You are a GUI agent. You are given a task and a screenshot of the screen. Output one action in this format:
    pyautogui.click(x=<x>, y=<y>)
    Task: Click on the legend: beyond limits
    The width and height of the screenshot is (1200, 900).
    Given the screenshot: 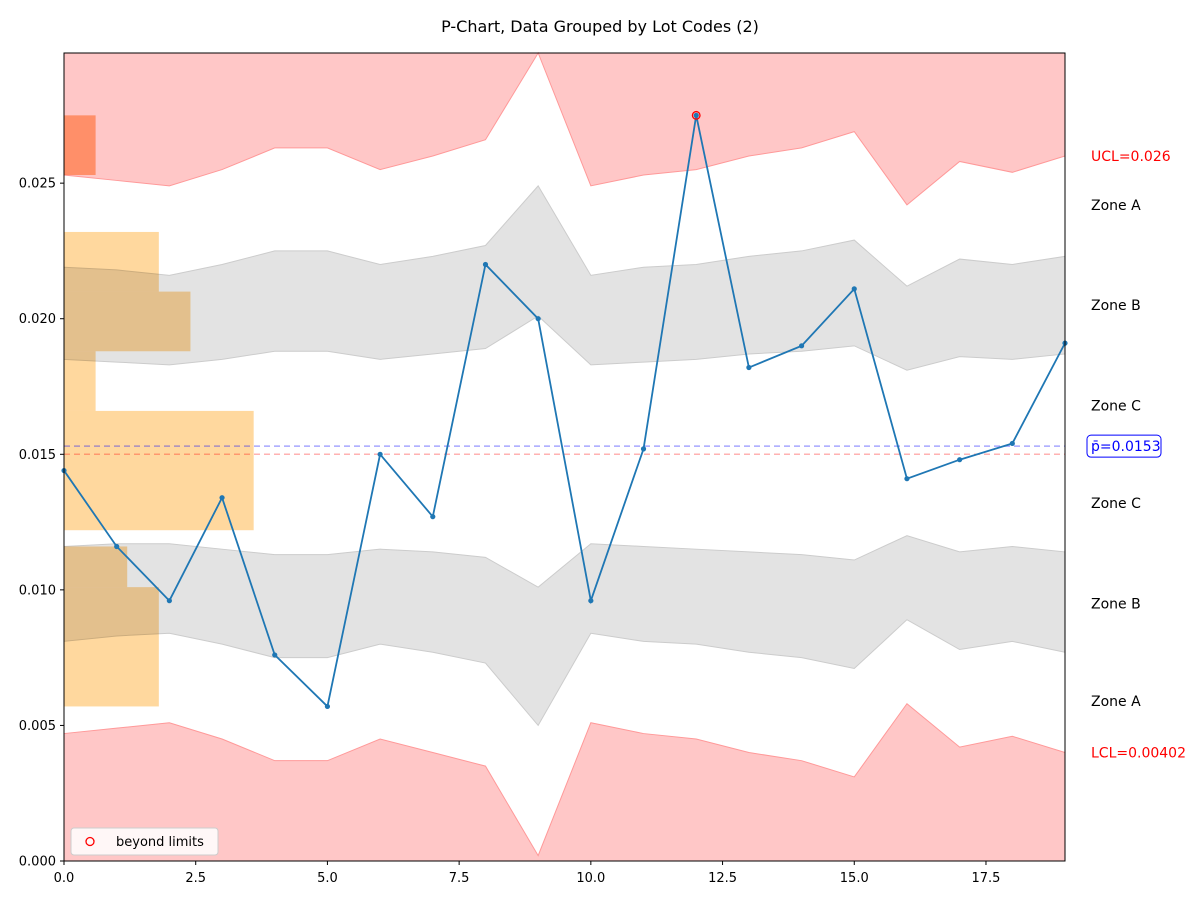 What is the action you would take?
    pyautogui.click(x=144, y=841)
    